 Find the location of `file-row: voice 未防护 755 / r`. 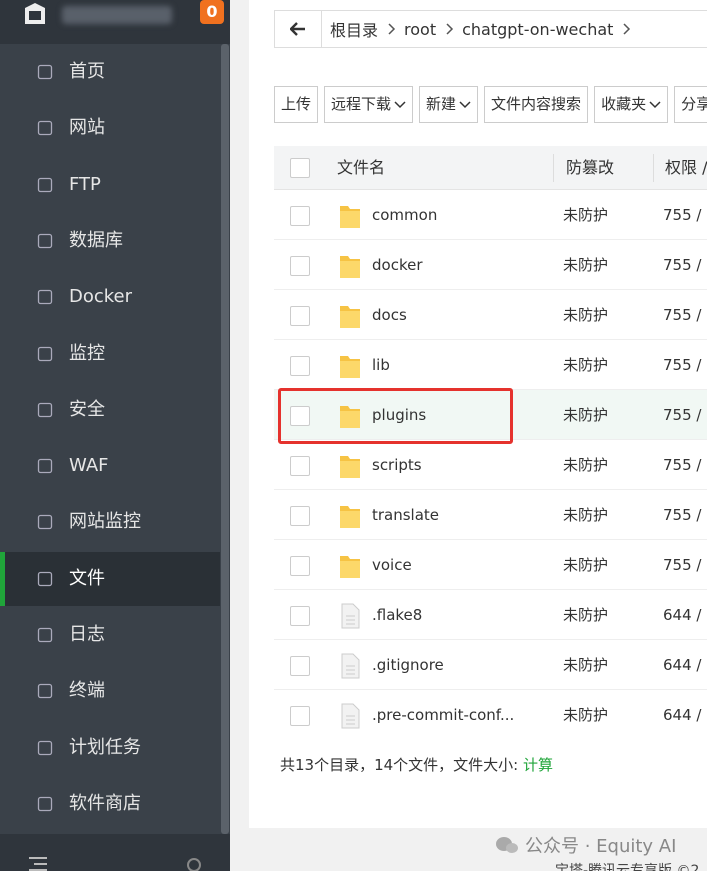

file-row: voice 未防护 755 / r is located at coordinates (490, 565).